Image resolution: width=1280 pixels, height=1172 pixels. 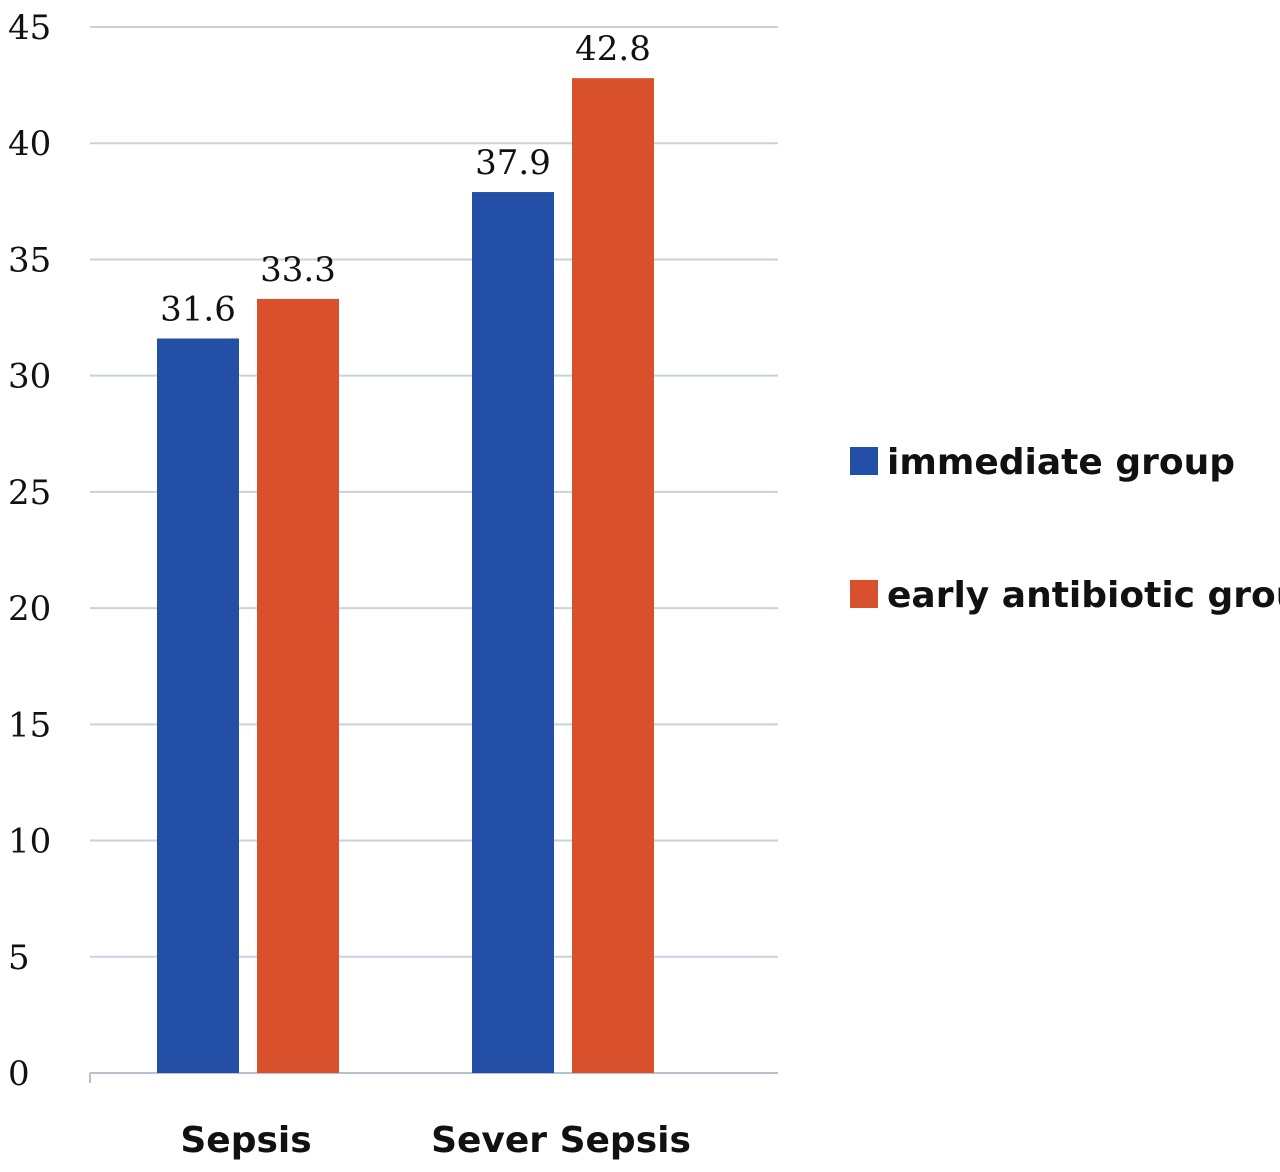 What do you see at coordinates (29, 144) in the screenshot?
I see `y-tick-label: 40` at bounding box center [29, 144].